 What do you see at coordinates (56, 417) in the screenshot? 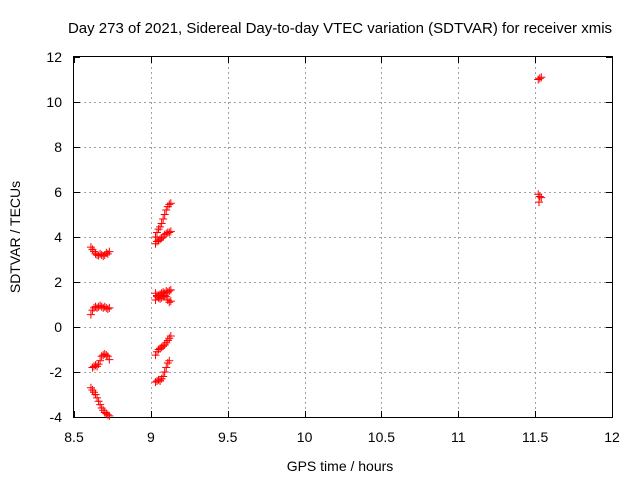
I see `y-tick-label: -4` at bounding box center [56, 417].